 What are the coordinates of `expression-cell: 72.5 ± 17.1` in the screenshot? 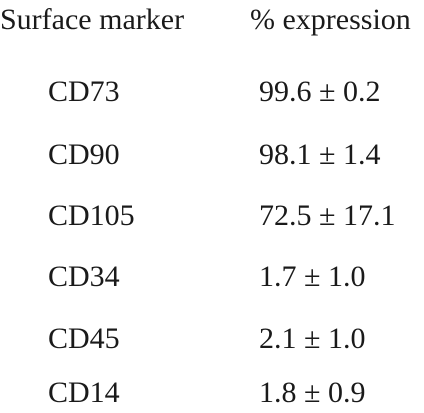 It's located at (327, 215).